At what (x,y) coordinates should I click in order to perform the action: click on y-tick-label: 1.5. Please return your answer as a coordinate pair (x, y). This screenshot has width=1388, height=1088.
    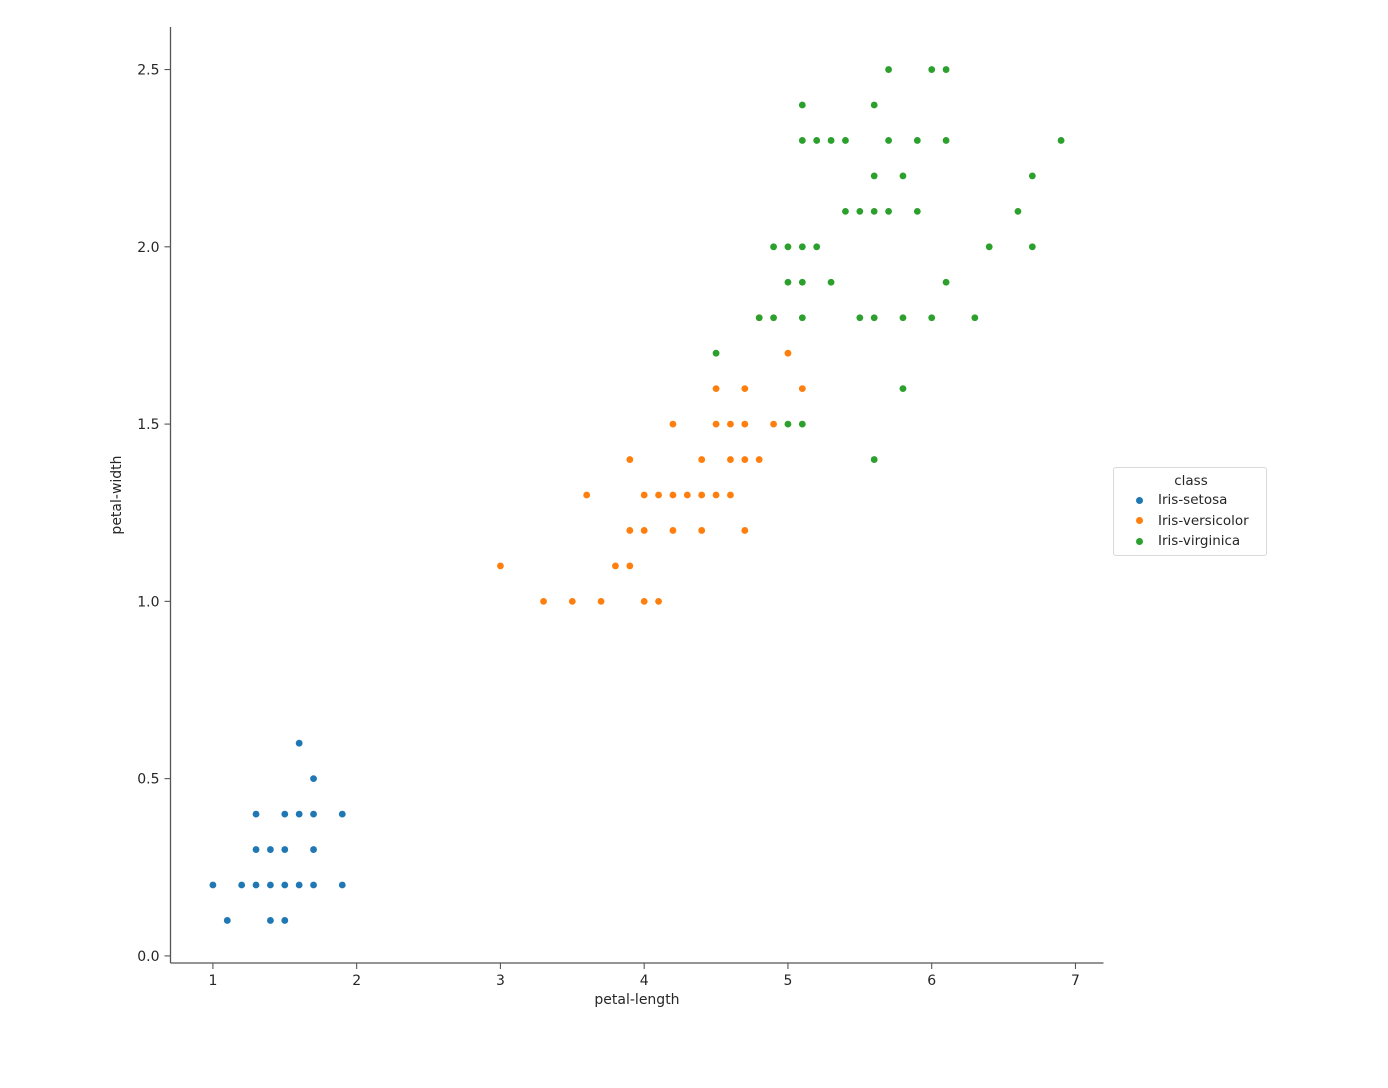
    Looking at the image, I should click on (148, 425).